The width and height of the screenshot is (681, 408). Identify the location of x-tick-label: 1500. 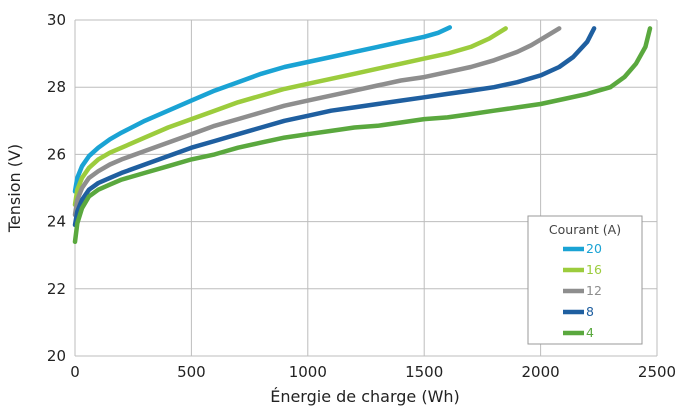
(424, 372).